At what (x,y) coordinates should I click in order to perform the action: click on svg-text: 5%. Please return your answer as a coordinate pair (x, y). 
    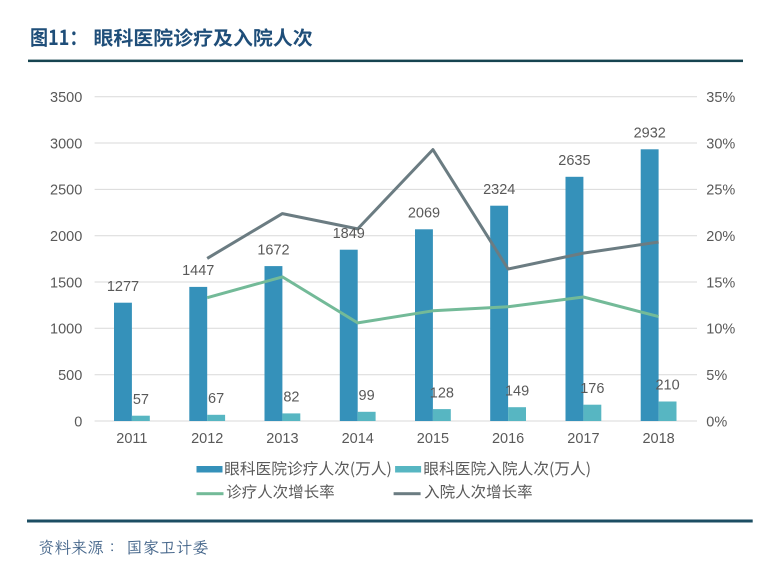
    Looking at the image, I should click on (716, 376).